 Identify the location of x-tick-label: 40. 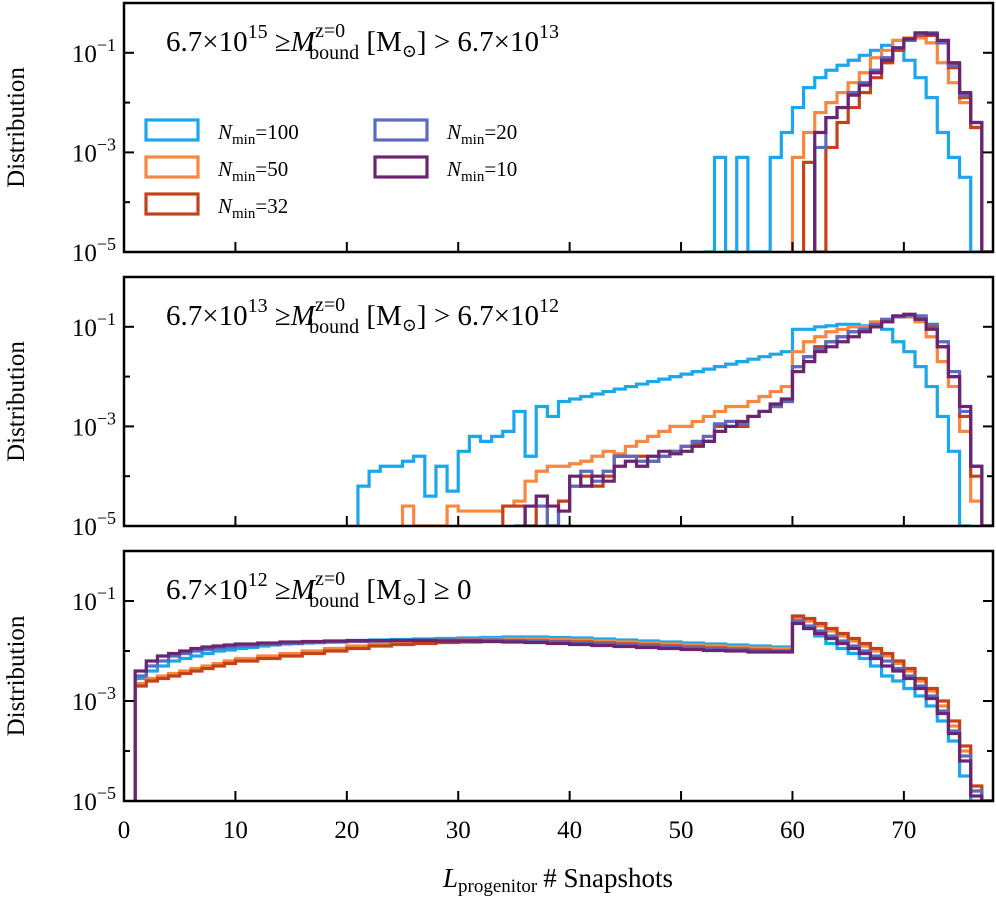
(569, 830).